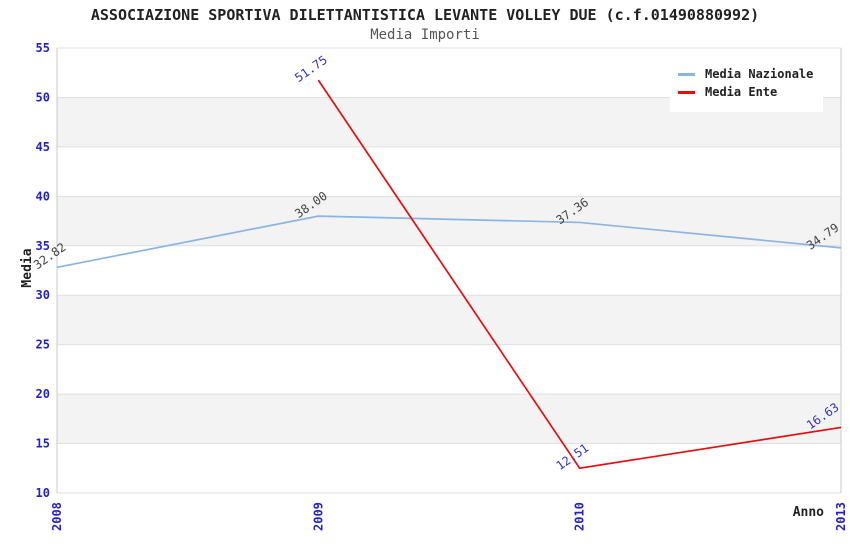  Describe the element at coordinates (27, 268) in the screenshot. I see `y-axis-title: Media` at that location.